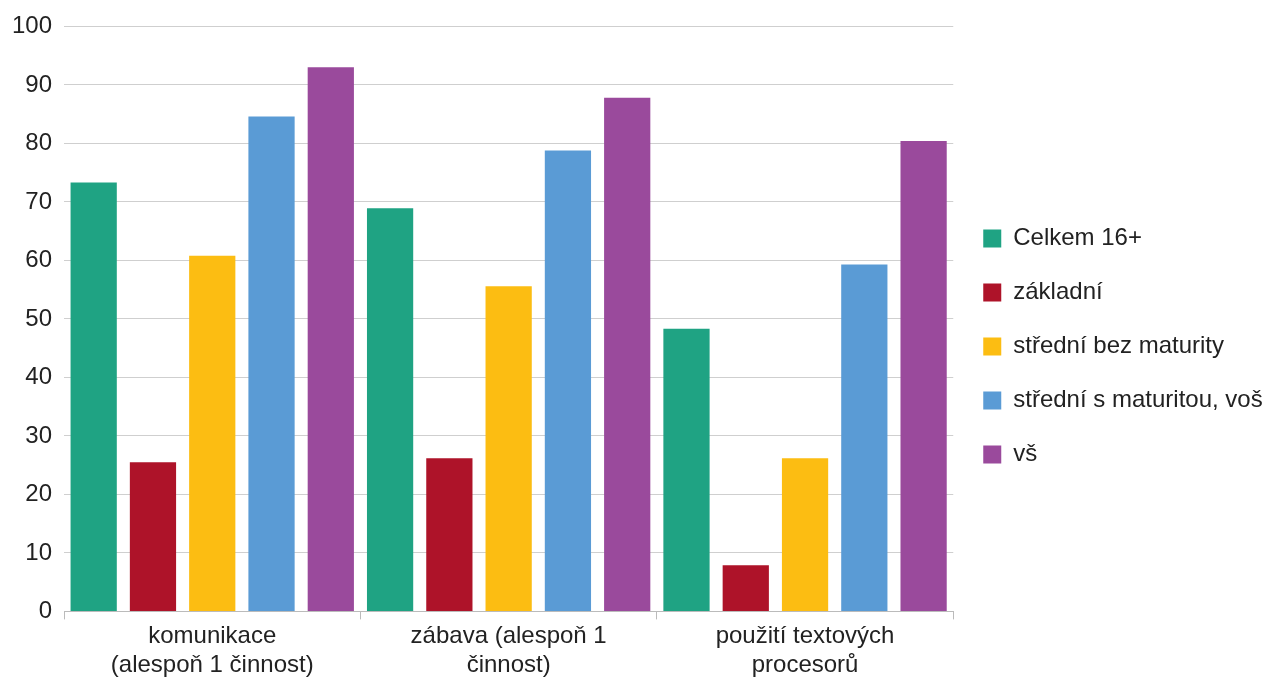  Describe the element at coordinates (1025, 453) in the screenshot. I see `legend-label: vš` at that location.